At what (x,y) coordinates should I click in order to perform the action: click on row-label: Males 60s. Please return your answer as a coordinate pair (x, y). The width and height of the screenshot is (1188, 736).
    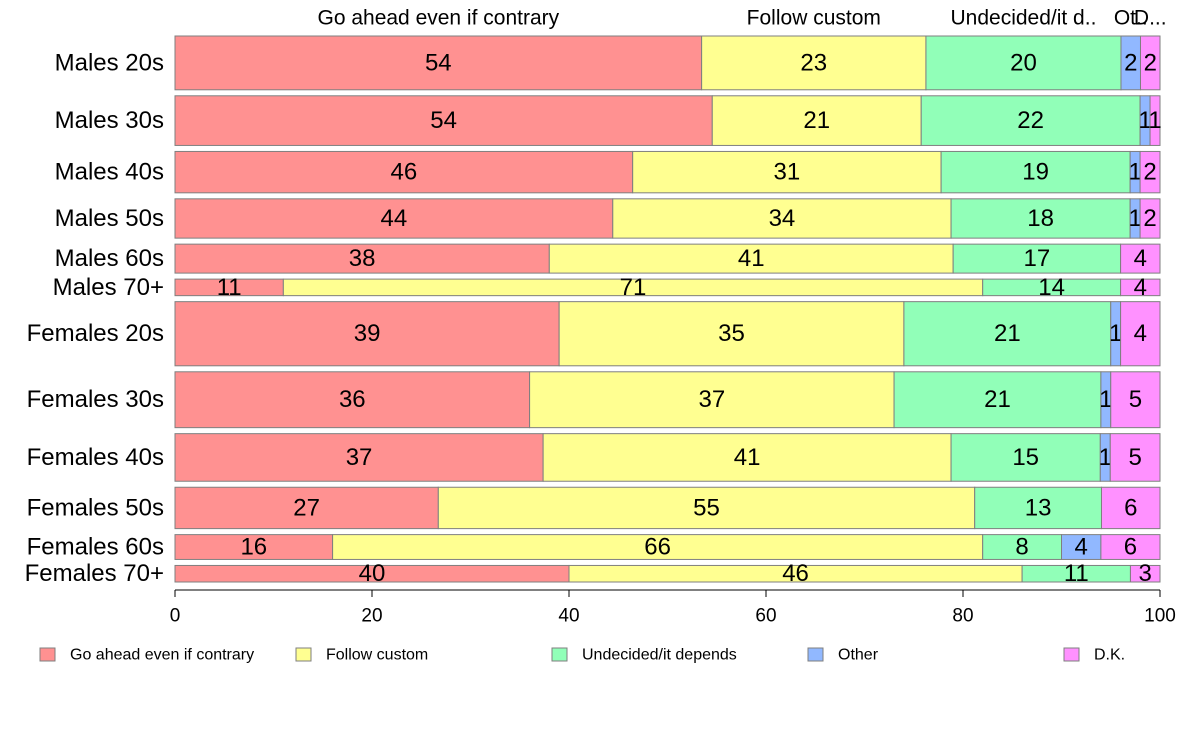
    Looking at the image, I should click on (109, 258).